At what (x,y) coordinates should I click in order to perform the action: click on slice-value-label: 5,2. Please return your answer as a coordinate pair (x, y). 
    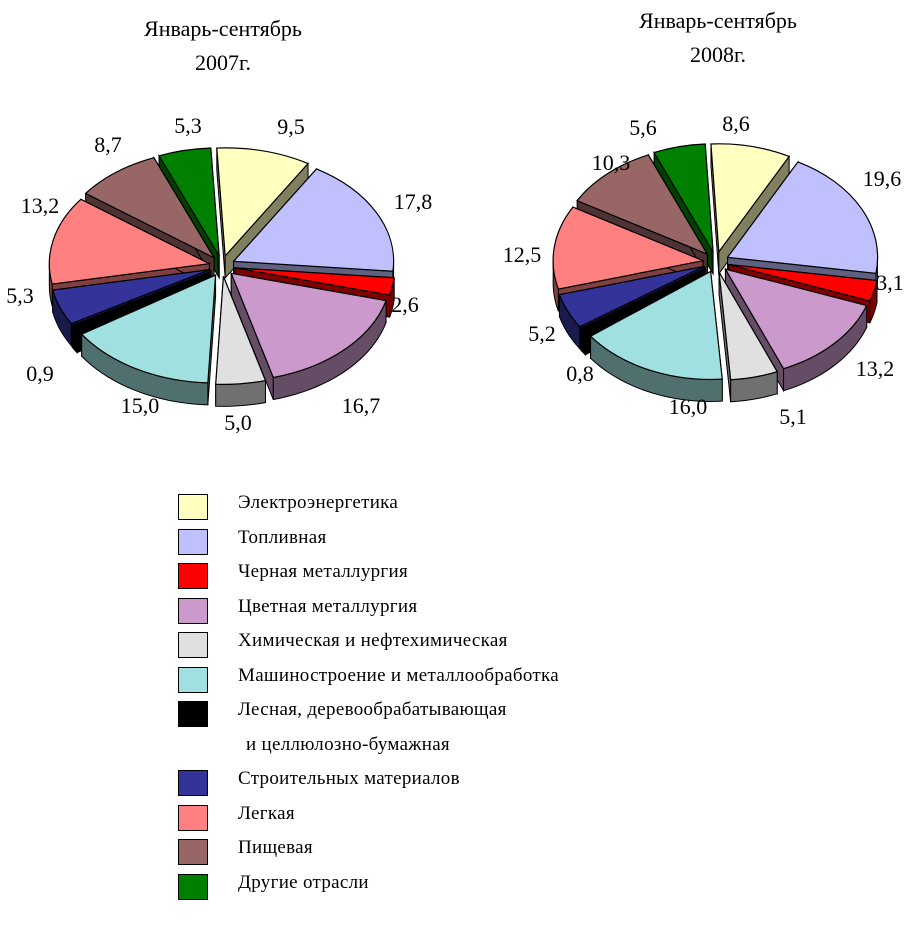
    Looking at the image, I should click on (542, 333).